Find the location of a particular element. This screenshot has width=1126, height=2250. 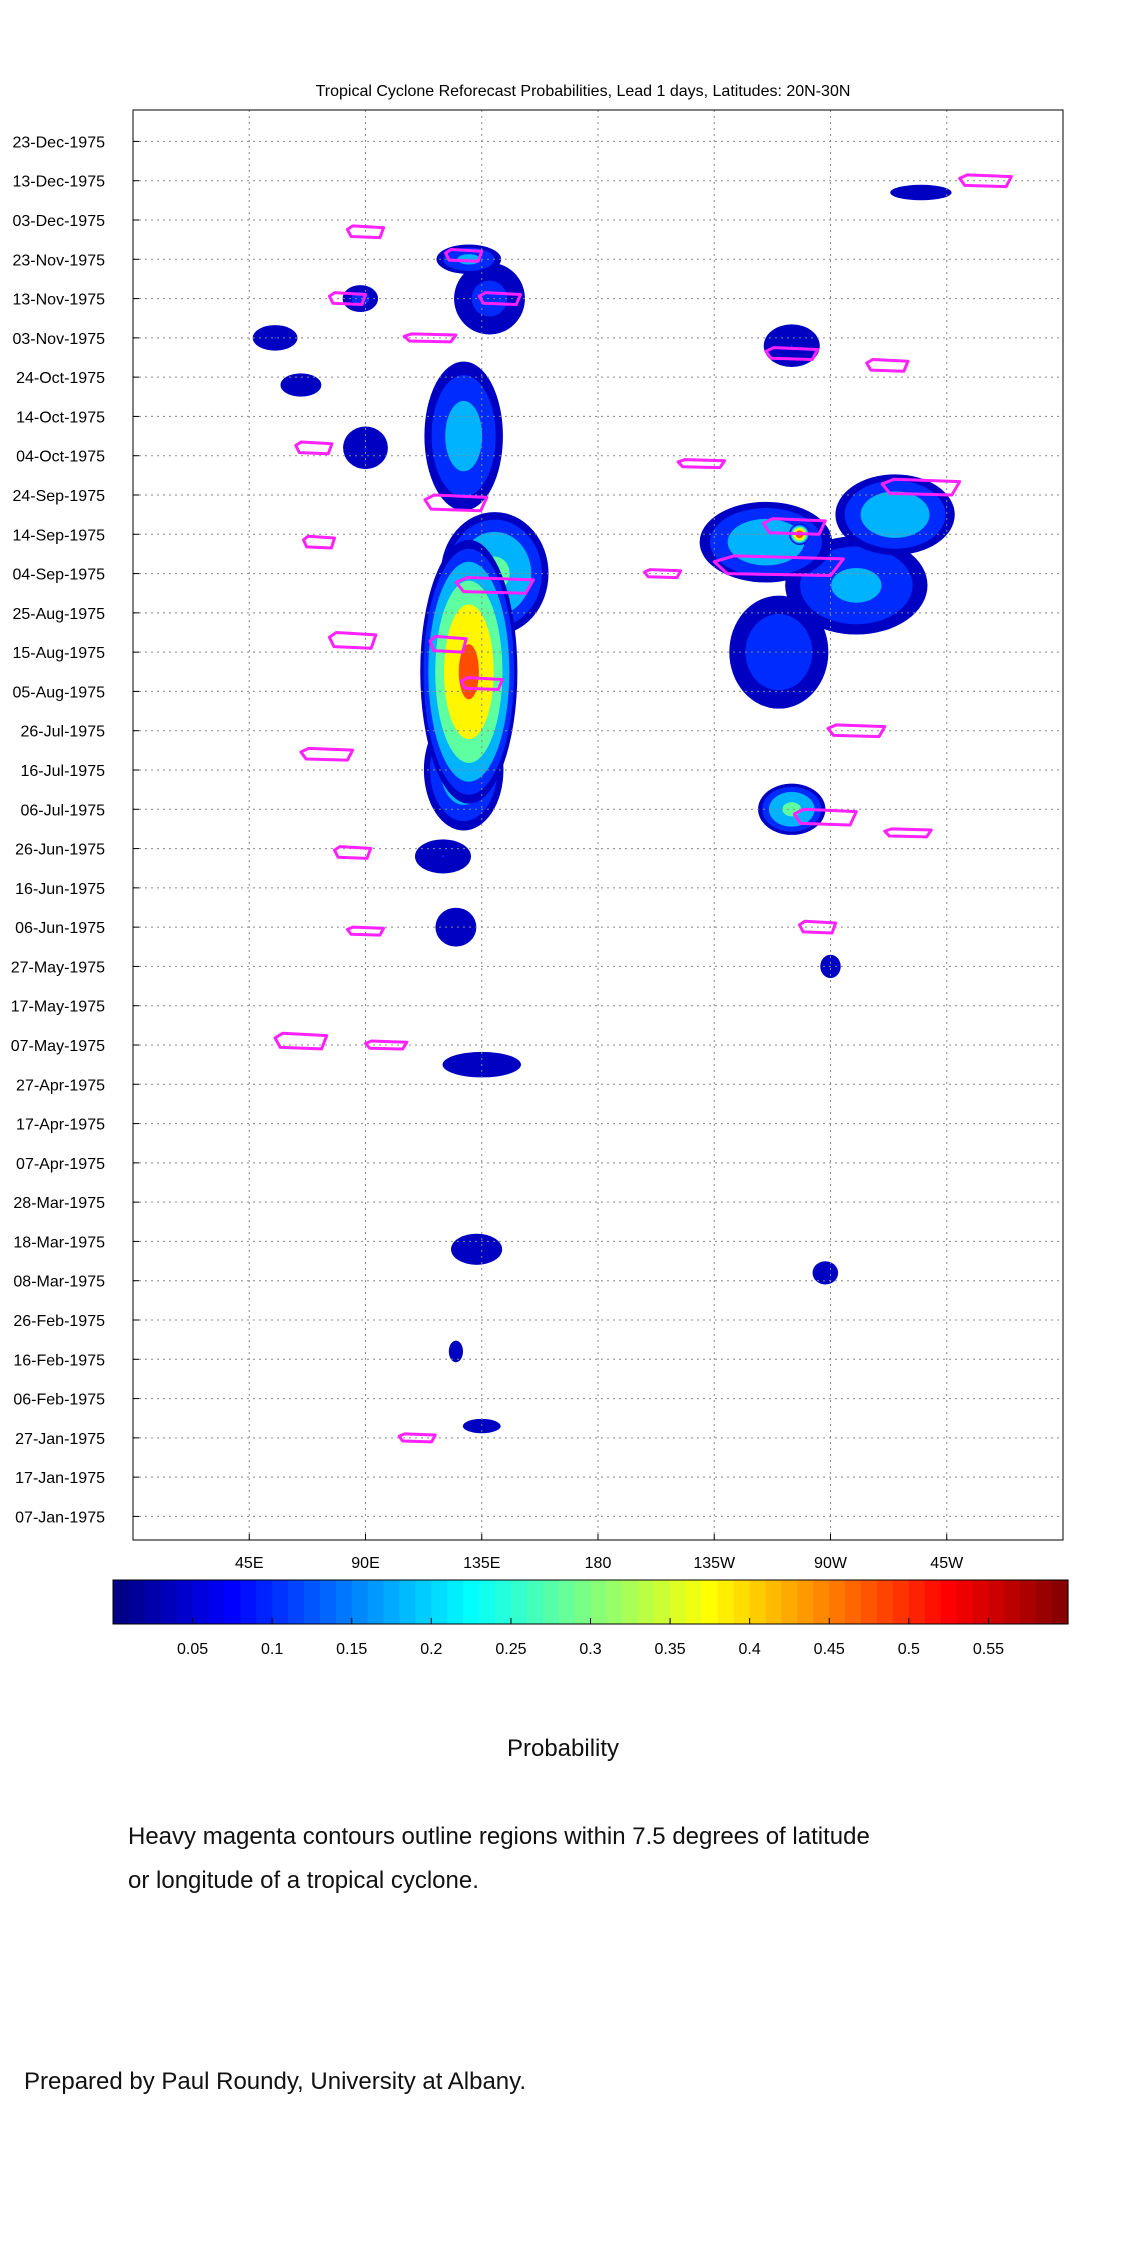

y-tick-label: 17-Jan-1975 is located at coordinates (60, 1478).